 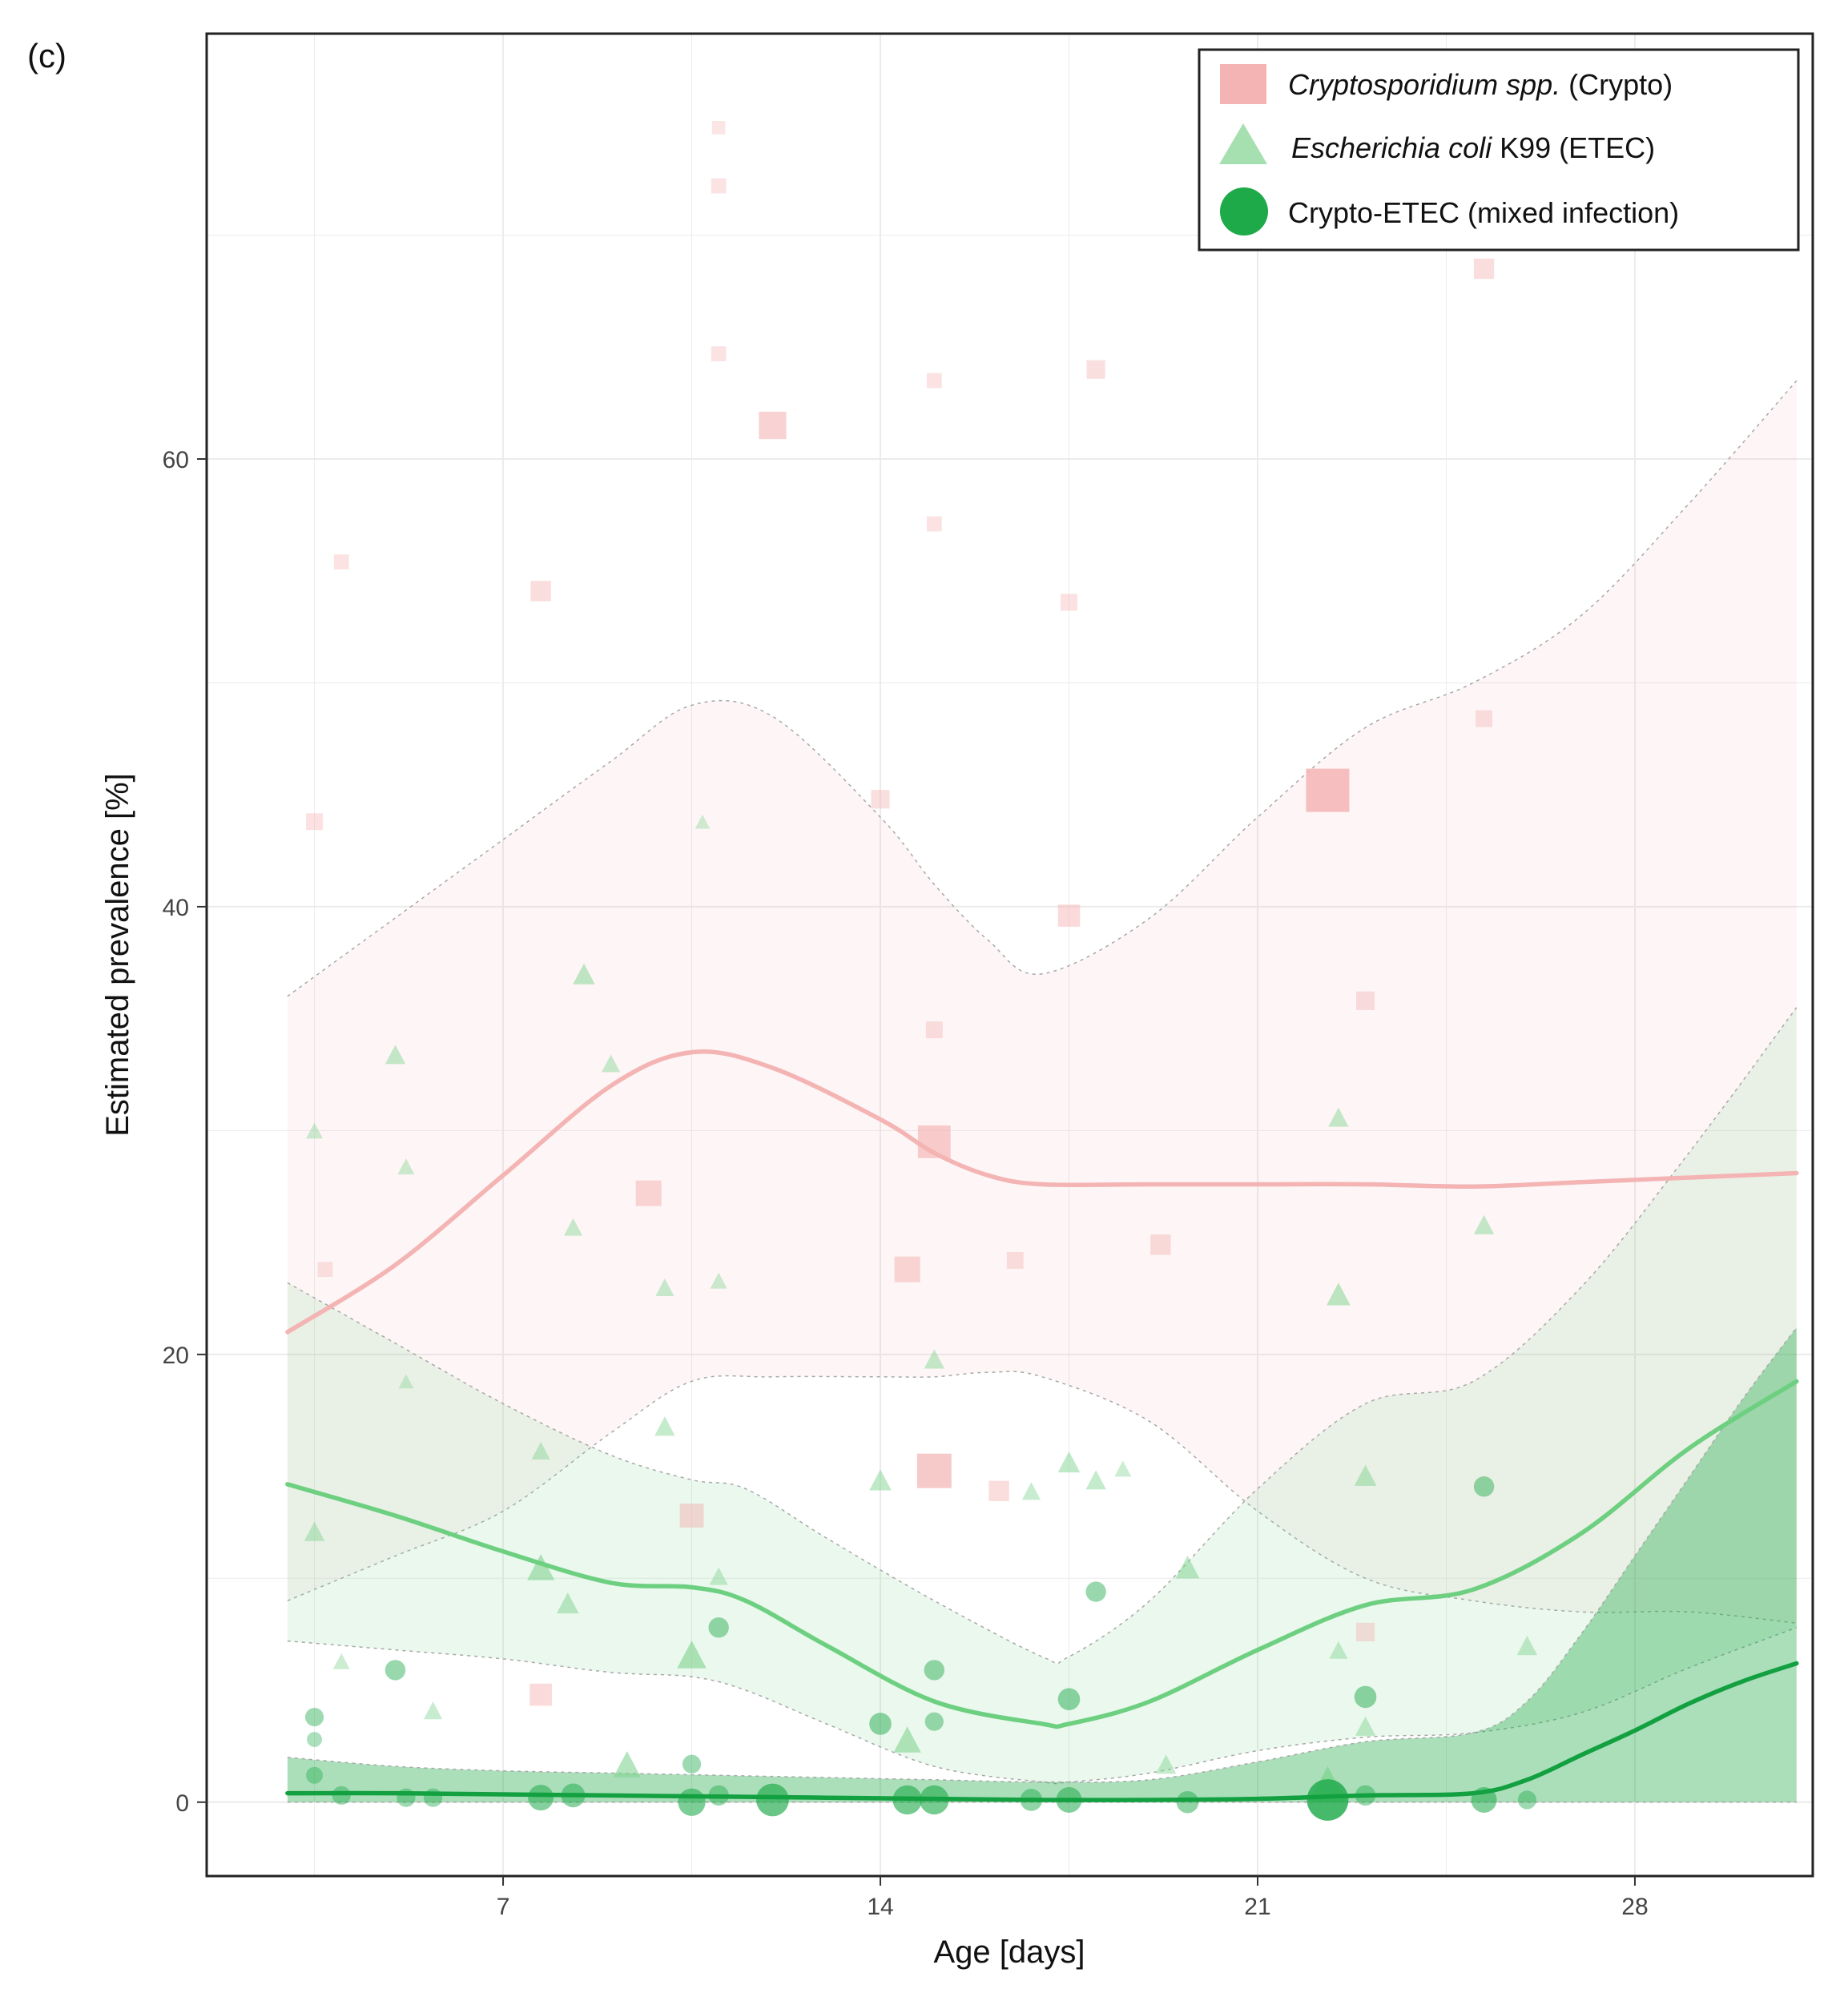 I want to click on legend-etec-name-rest: K99 (ETEC), so click(x=1573, y=147).